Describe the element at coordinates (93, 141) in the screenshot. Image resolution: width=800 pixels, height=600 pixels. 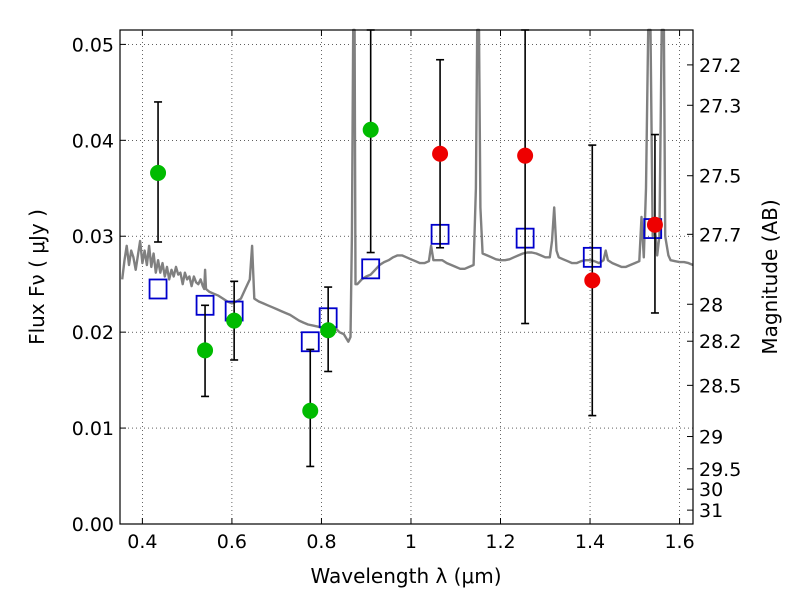
I see `y-tick-label: 0.04` at that location.